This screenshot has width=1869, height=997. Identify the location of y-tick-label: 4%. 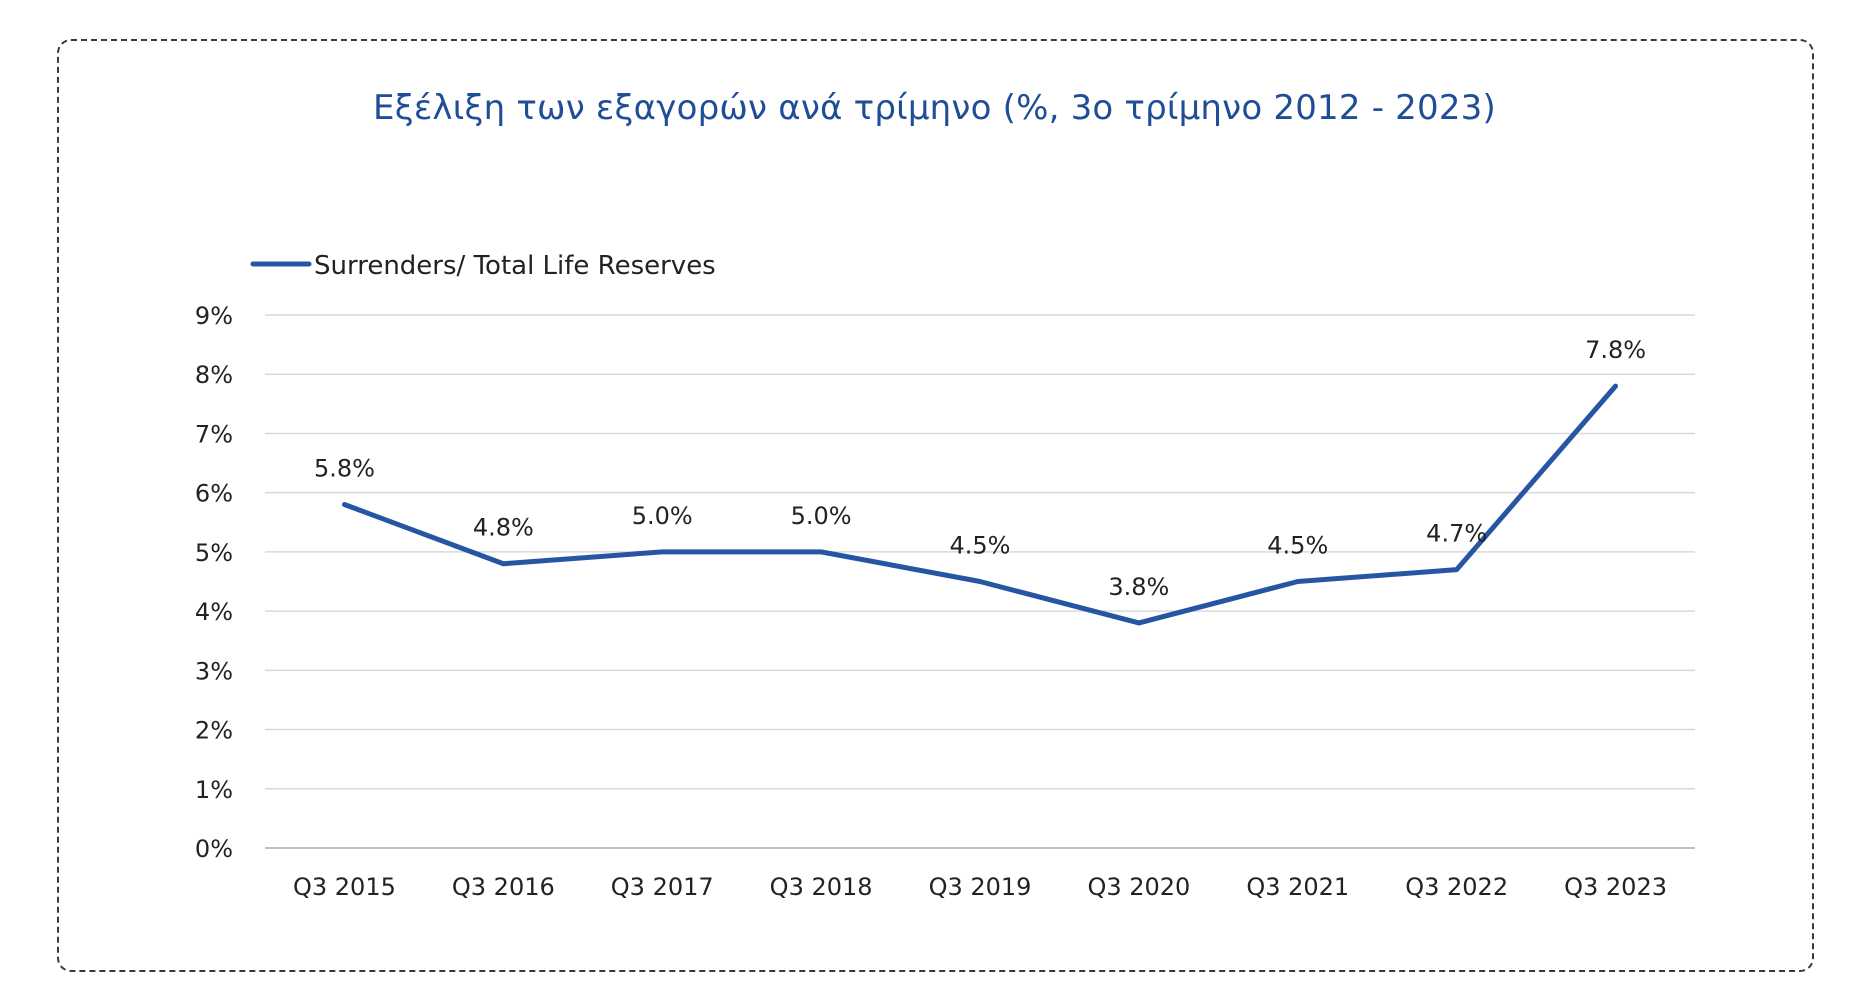
(214, 612).